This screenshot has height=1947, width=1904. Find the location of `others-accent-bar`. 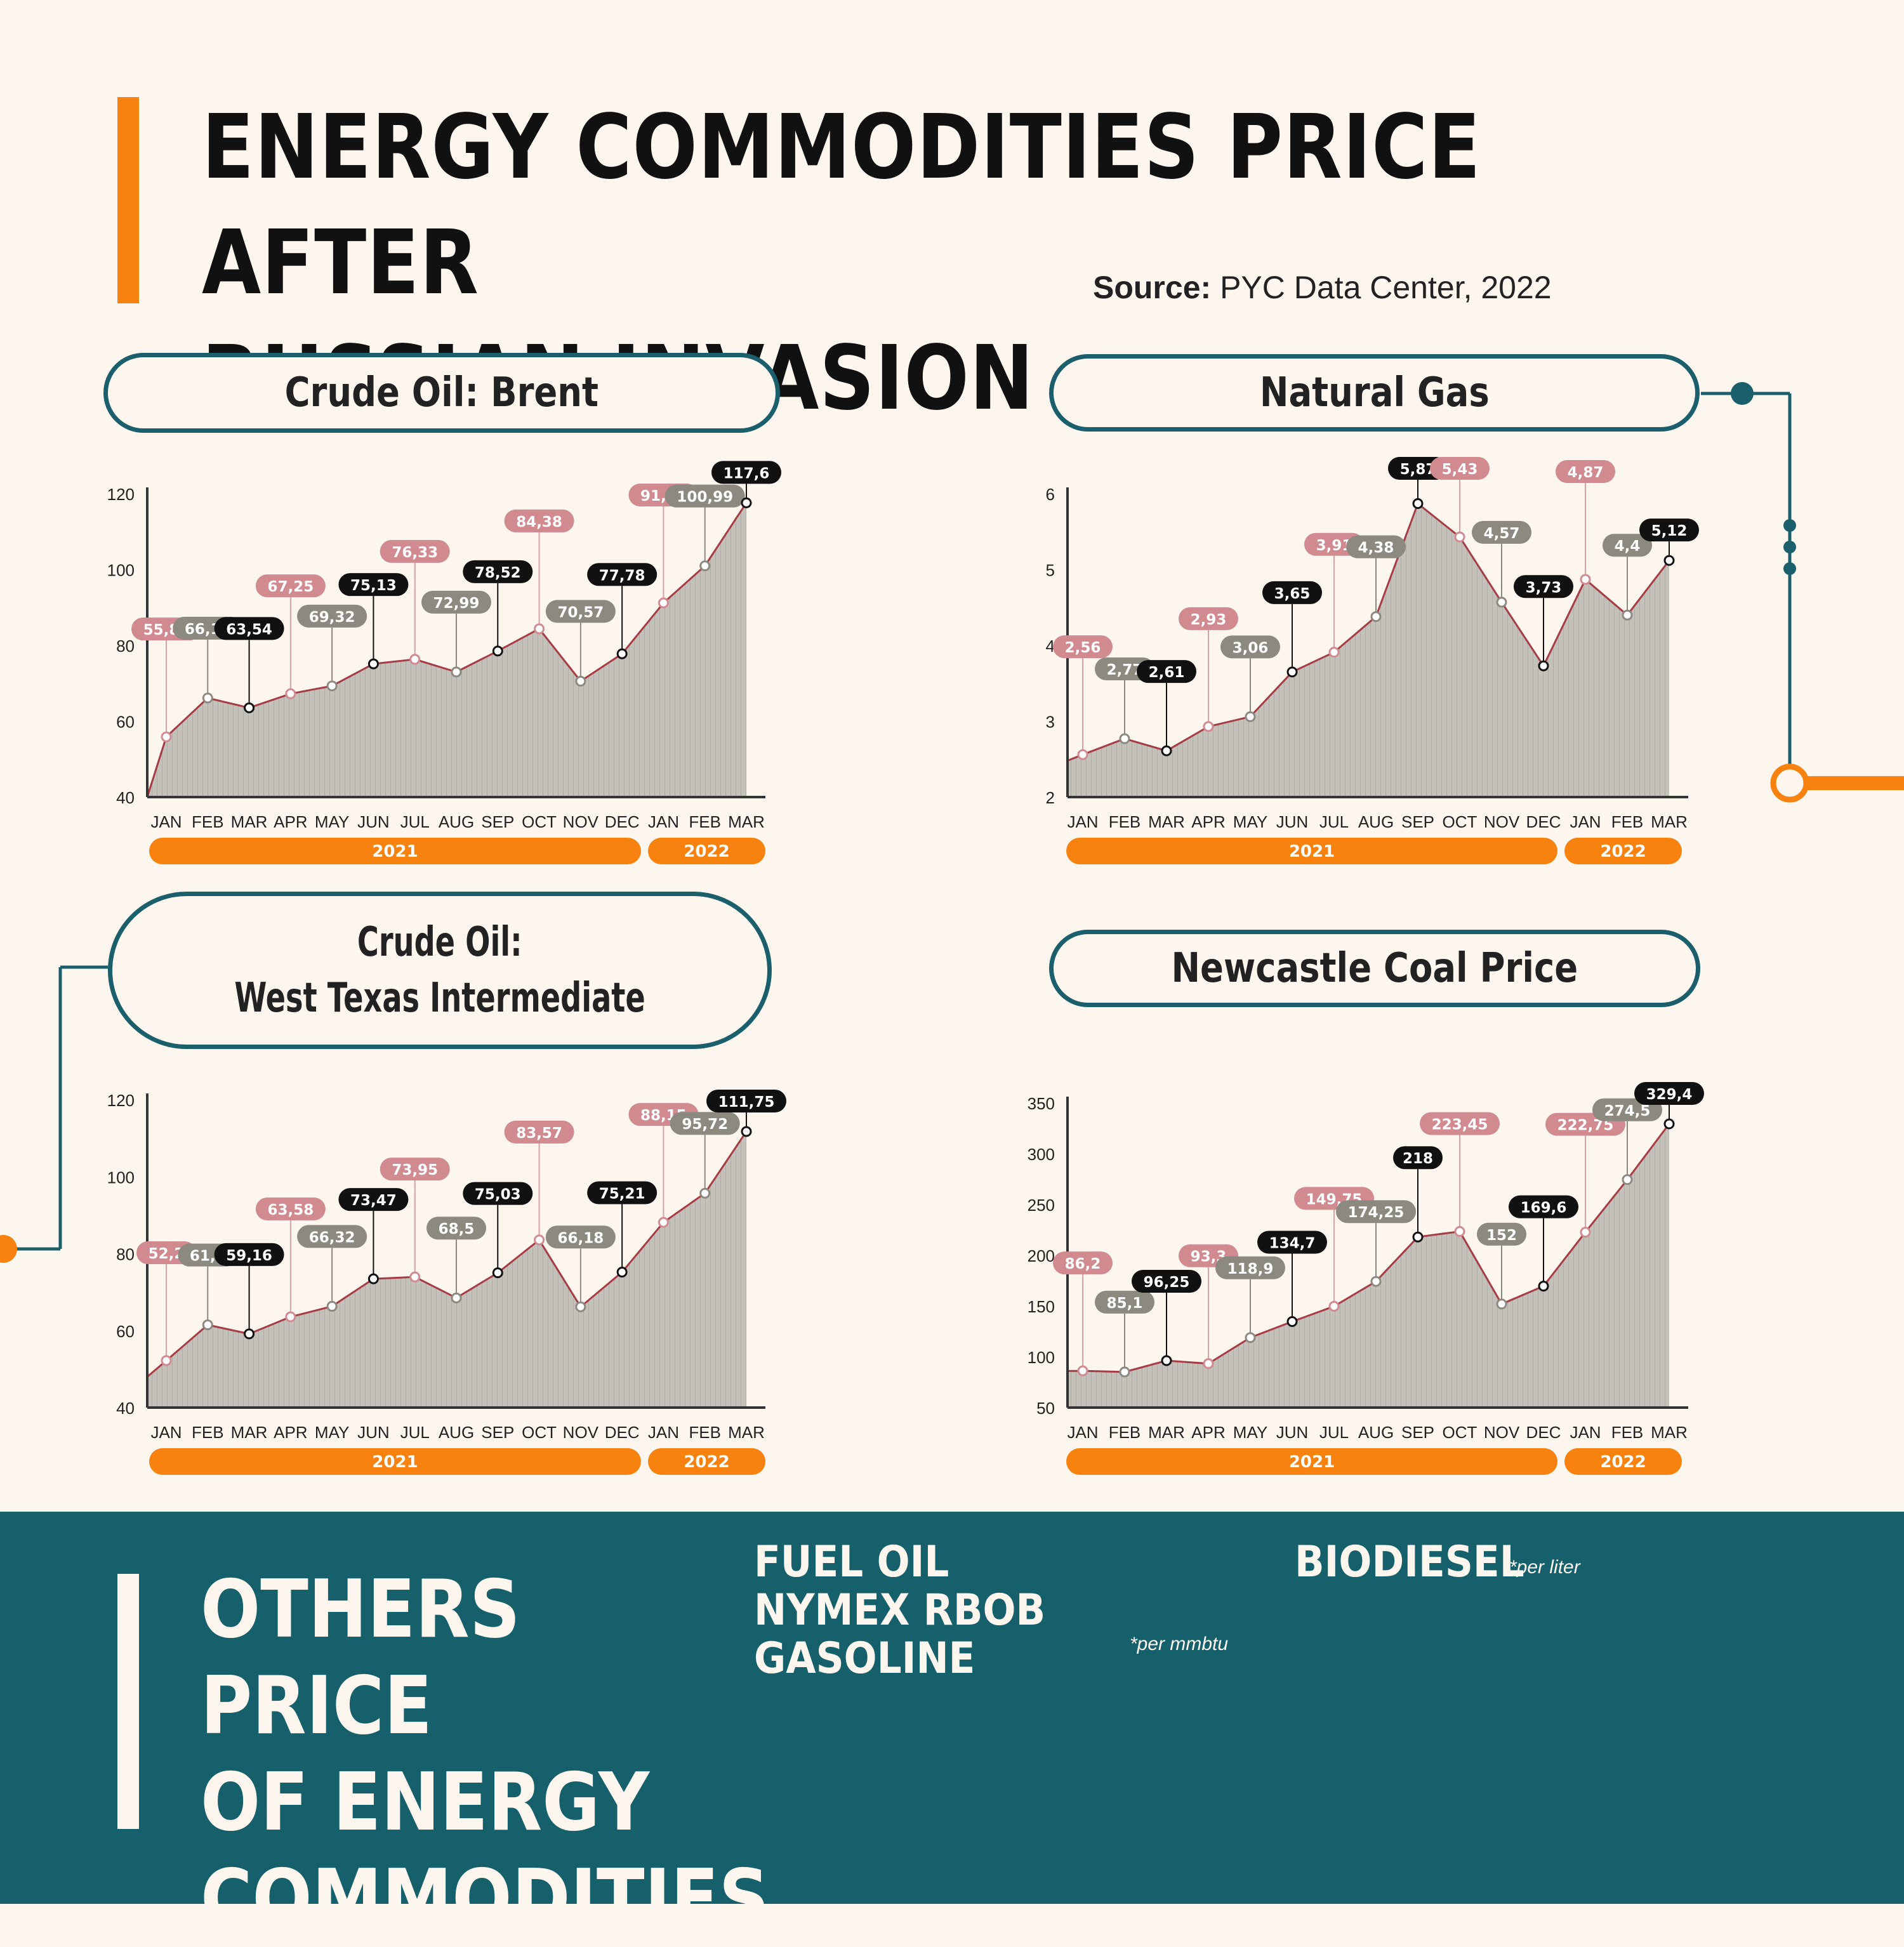

others-accent-bar is located at coordinates (128, 1701).